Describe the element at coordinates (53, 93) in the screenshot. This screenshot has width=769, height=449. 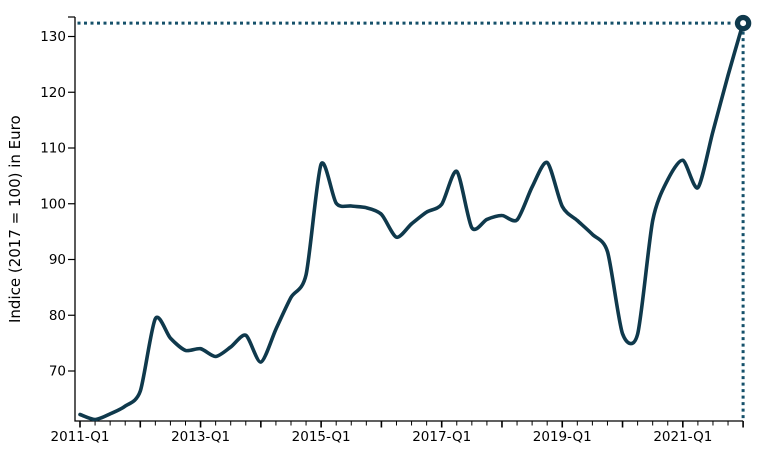
I see `y-tick-label: 120` at that location.